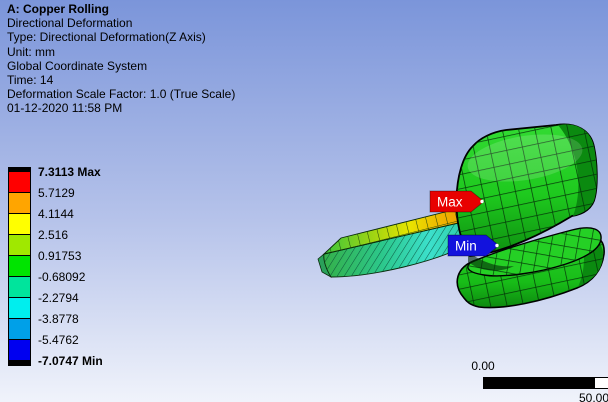  Describe the element at coordinates (466, 246) in the screenshot. I see `min-flag-label: Min` at that location.